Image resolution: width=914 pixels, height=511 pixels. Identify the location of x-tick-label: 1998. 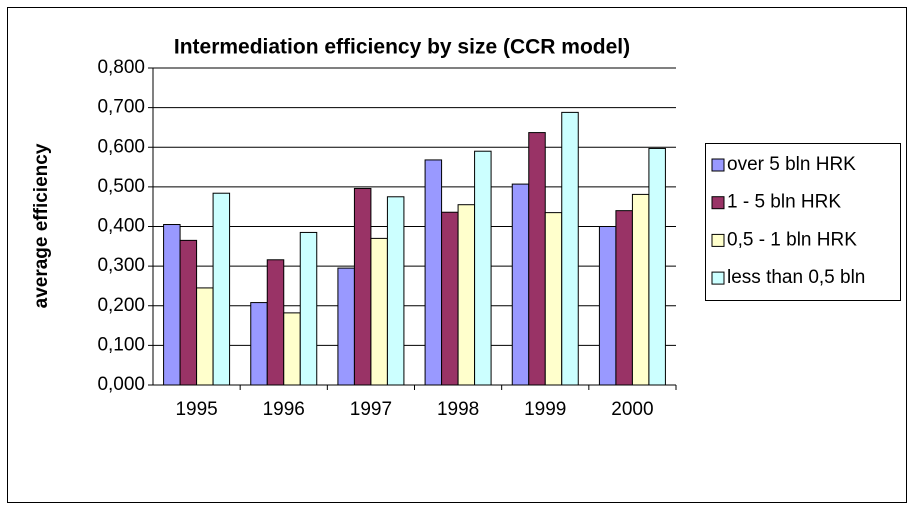
(458, 409).